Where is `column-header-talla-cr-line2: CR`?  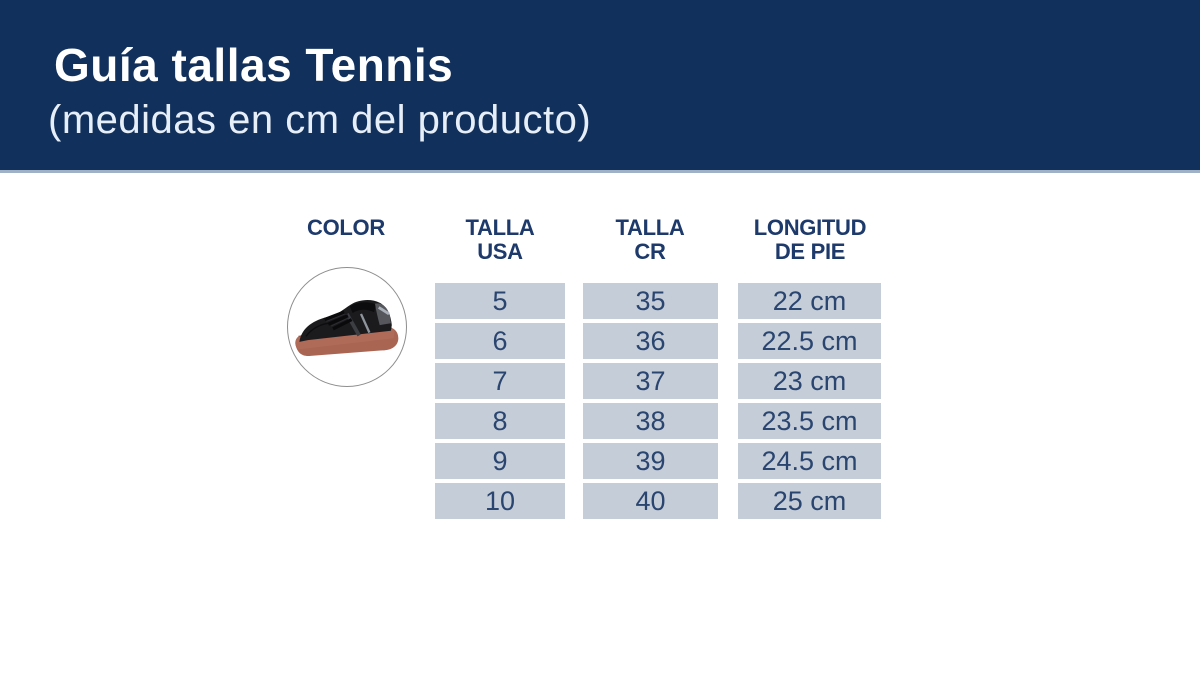 column-header-talla-cr-line2: CR is located at coordinates (650, 251).